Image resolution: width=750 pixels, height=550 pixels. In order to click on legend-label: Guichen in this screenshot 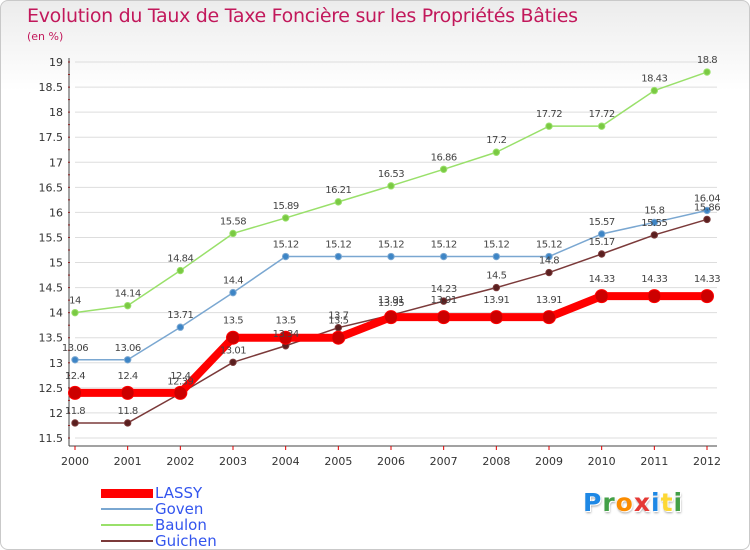, I will do `click(186, 541)`.